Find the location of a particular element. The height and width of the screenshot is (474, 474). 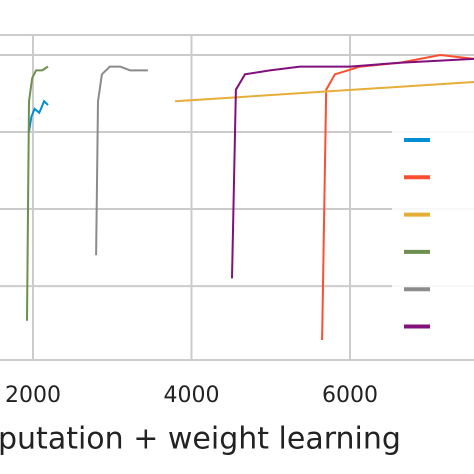

x-axis-label: putation + weight learning is located at coordinates (200, 439).